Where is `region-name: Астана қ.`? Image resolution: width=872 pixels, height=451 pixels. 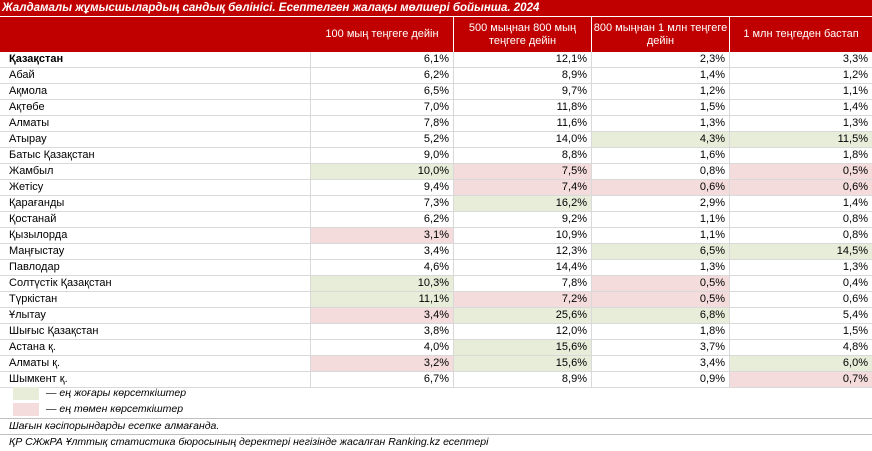 region-name: Астана қ. is located at coordinates (32, 347).